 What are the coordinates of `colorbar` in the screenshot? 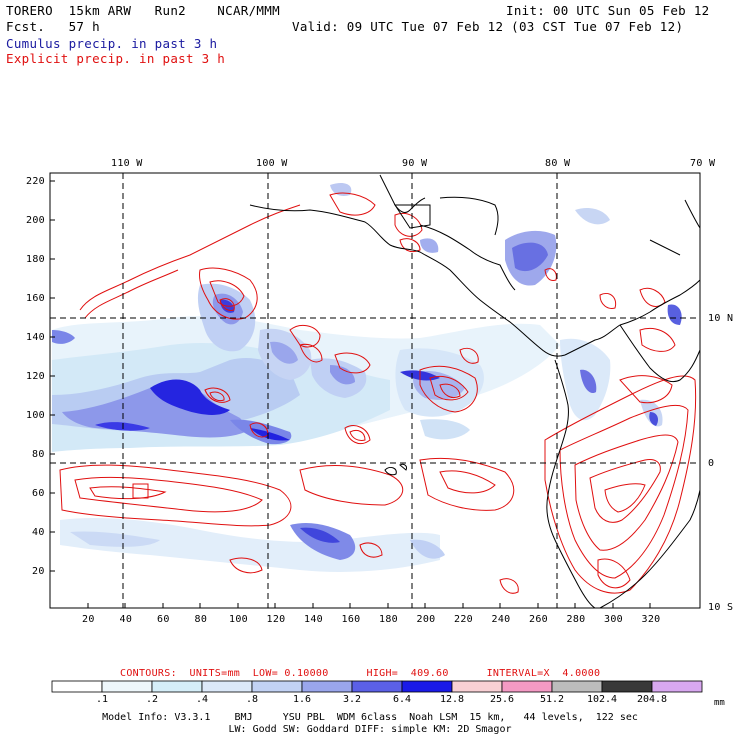 It's located at (377, 686).